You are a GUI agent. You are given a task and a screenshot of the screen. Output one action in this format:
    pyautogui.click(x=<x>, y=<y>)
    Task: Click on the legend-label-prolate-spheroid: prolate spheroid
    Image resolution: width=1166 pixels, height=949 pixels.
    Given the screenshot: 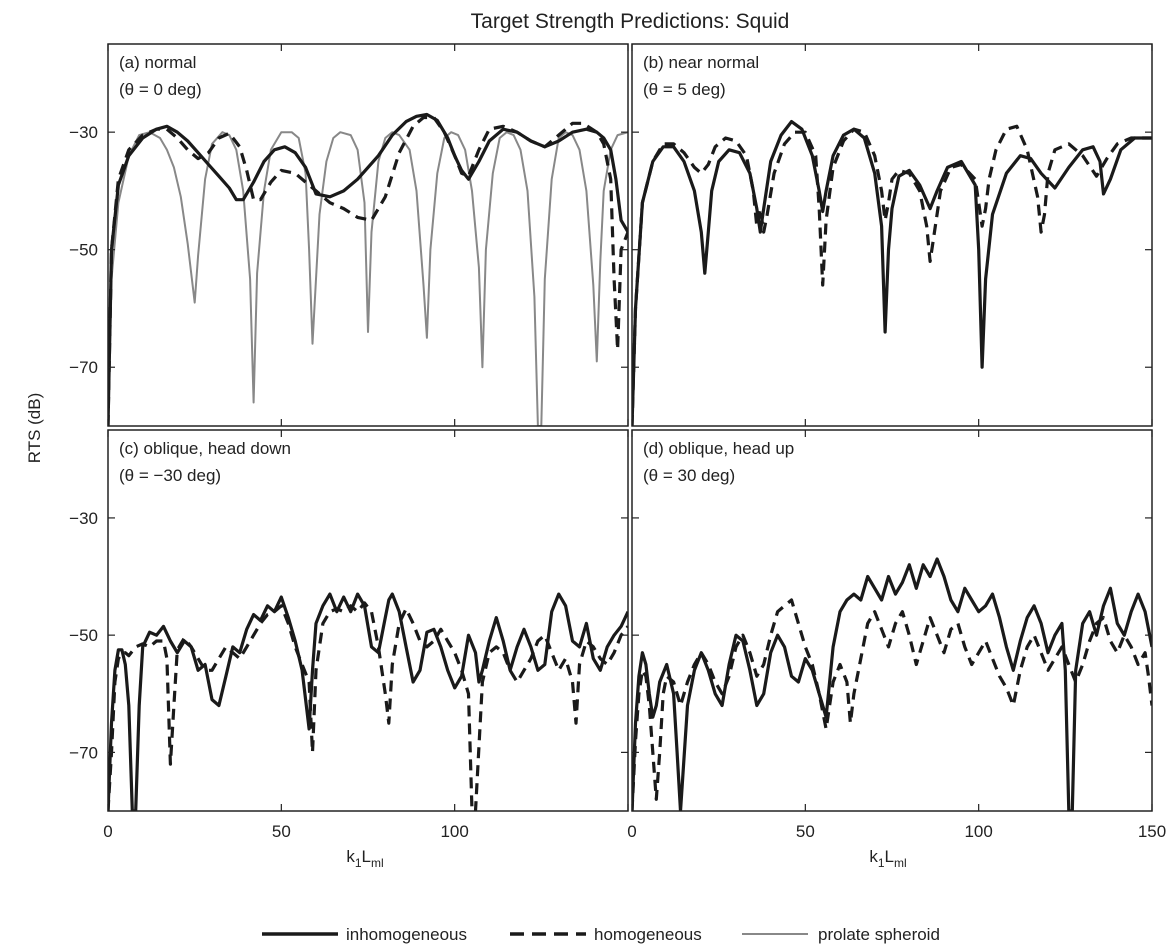 What is the action you would take?
    pyautogui.click(x=879, y=934)
    